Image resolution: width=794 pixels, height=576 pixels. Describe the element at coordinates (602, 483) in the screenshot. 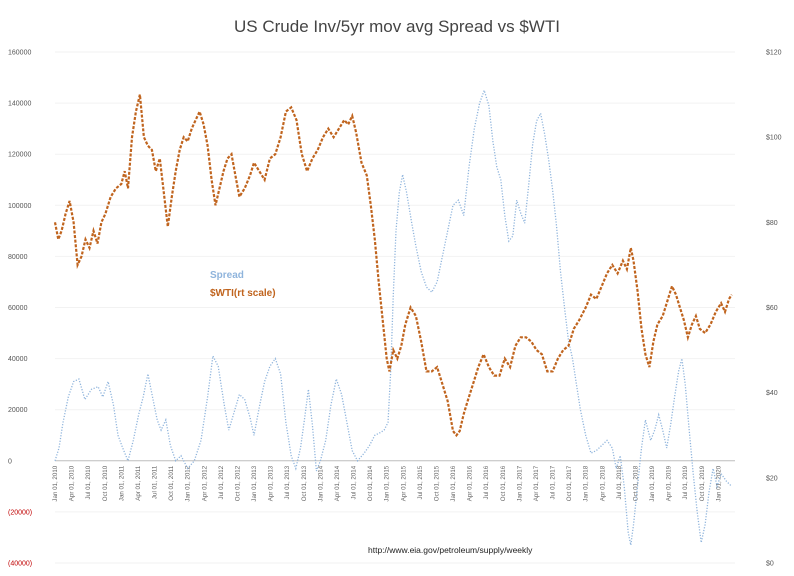

I see `x-tick-label: Apr 01, 2018` at that location.